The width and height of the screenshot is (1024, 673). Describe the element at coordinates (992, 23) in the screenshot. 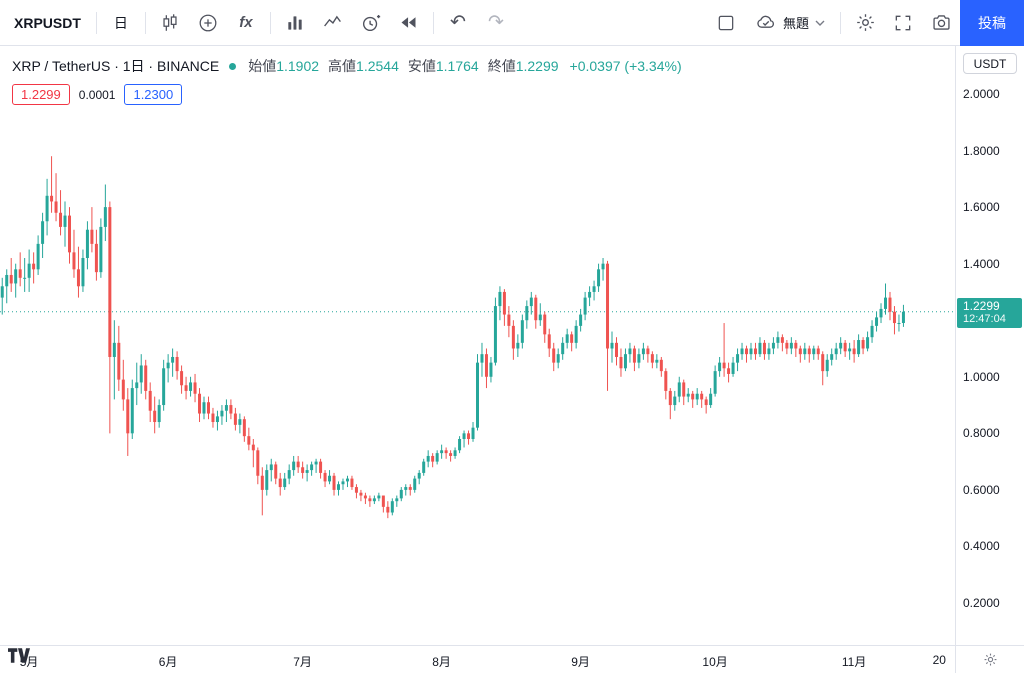

I see `publish-button: 投稿` at that location.